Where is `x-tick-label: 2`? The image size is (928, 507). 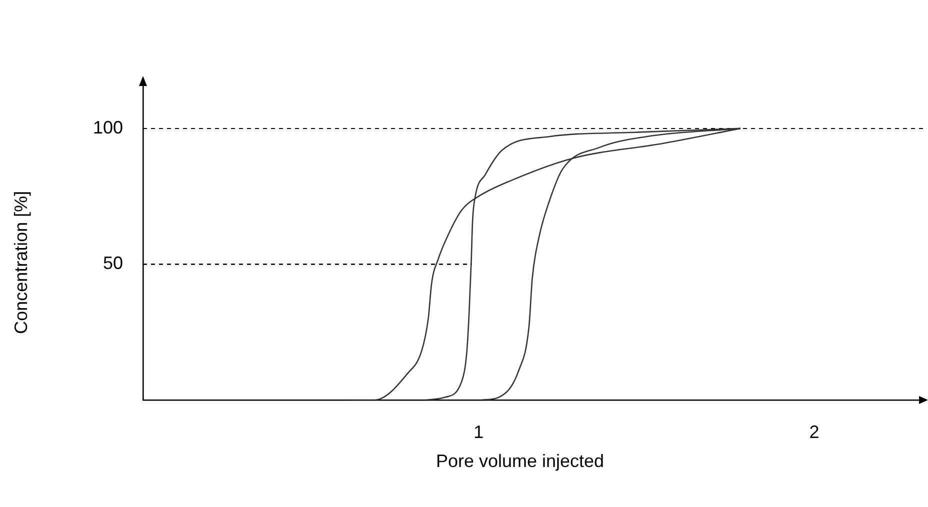 x-tick-label: 2 is located at coordinates (814, 432).